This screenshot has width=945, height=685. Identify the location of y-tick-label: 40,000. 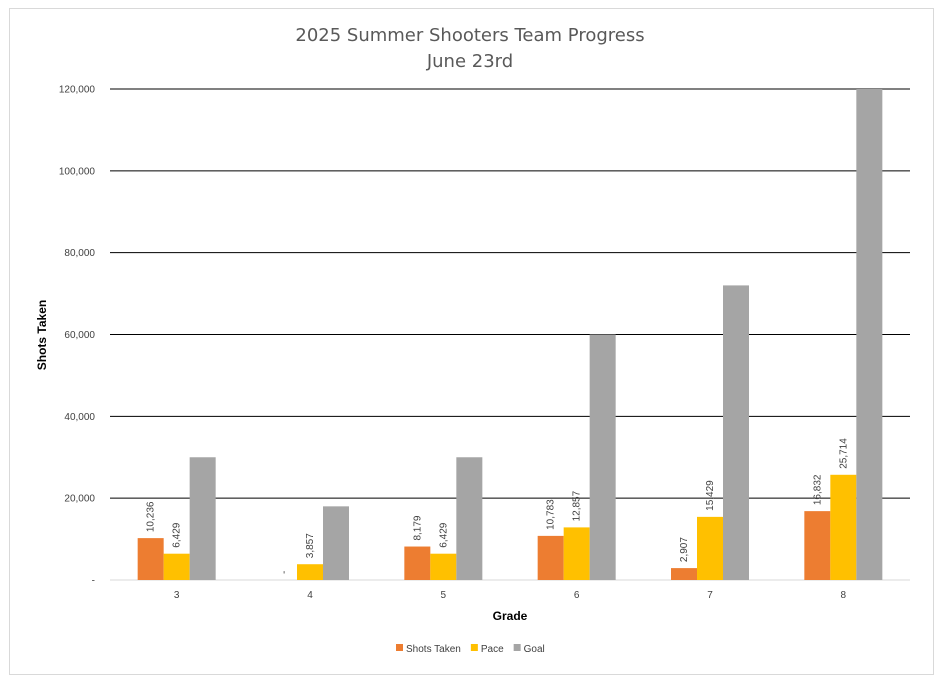
(79, 417).